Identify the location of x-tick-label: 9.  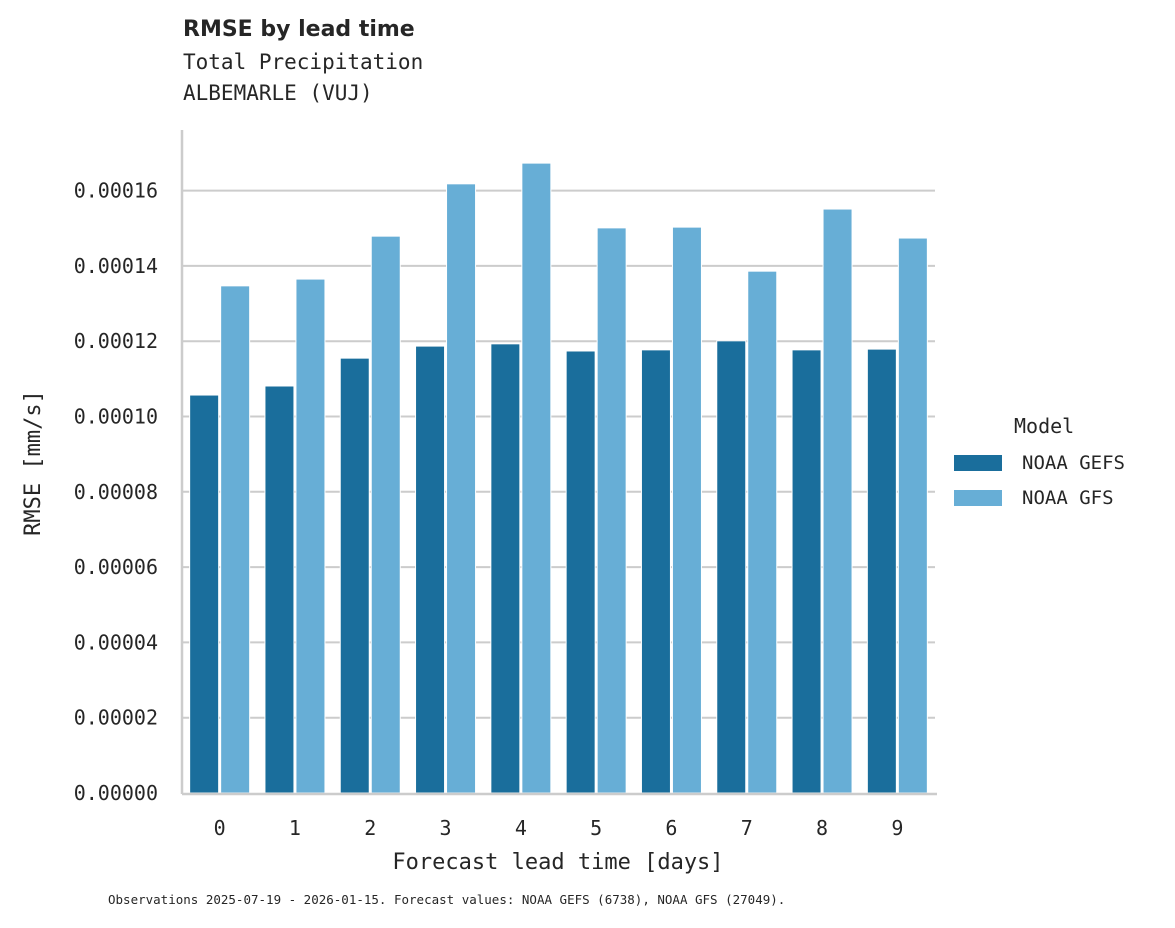
(897, 828).